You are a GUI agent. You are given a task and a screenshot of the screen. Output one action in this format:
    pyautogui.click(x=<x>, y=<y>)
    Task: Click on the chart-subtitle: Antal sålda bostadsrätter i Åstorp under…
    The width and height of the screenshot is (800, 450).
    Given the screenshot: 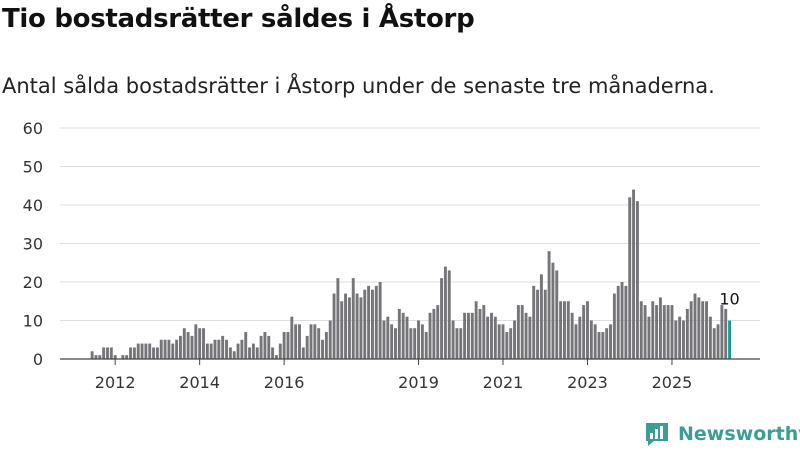 What is the action you would take?
    pyautogui.click(x=358, y=86)
    